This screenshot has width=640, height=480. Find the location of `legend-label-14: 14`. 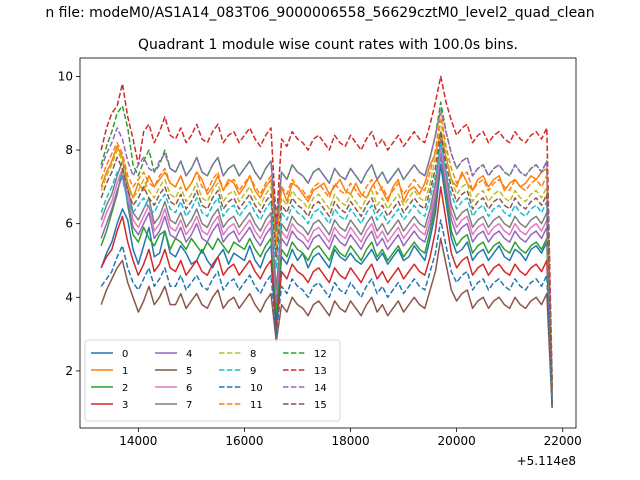

legend-label-14: 14 is located at coordinates (320, 388).